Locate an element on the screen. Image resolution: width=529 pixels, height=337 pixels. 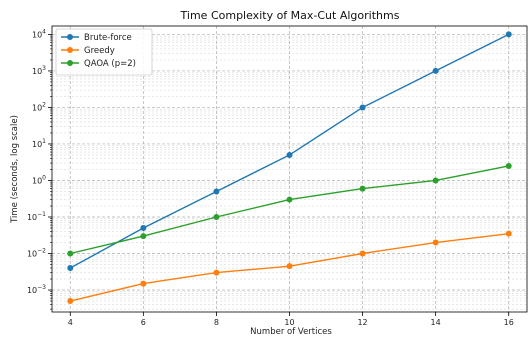
y-tick-label: 10⁴ is located at coordinates (39, 33).